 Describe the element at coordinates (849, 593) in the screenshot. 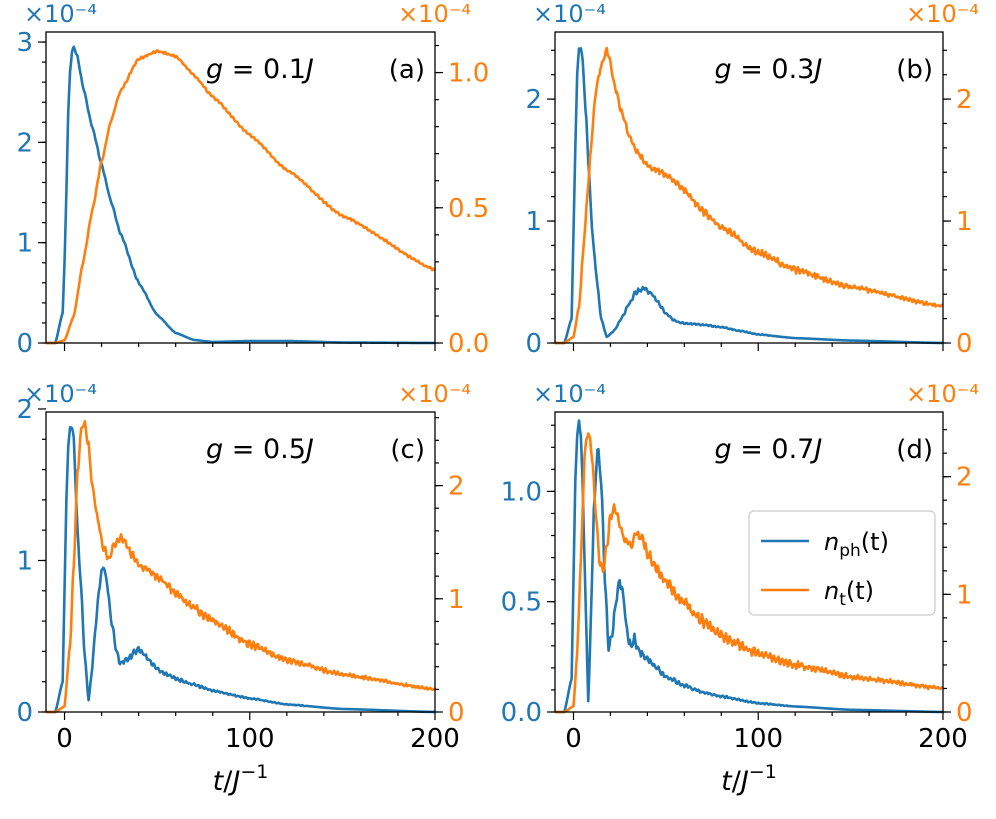

I see `legend-entry-label: nt(t)` at that location.